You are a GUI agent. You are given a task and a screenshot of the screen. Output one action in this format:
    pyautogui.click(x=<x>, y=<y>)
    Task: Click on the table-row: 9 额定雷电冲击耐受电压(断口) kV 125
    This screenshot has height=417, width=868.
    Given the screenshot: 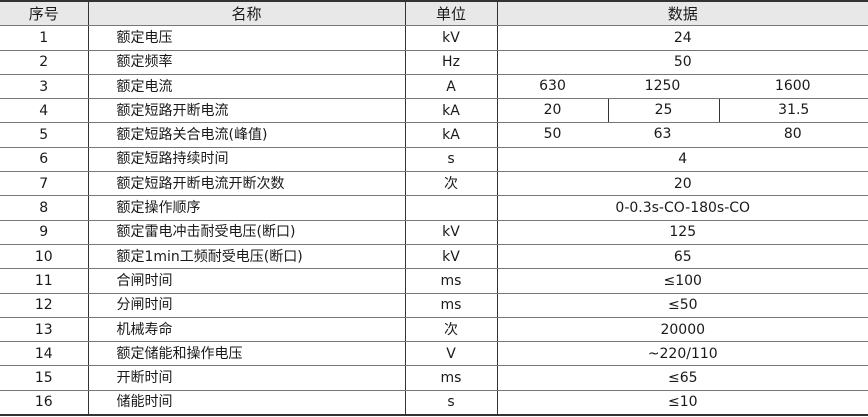 What is the action you would take?
    pyautogui.click(x=434, y=232)
    